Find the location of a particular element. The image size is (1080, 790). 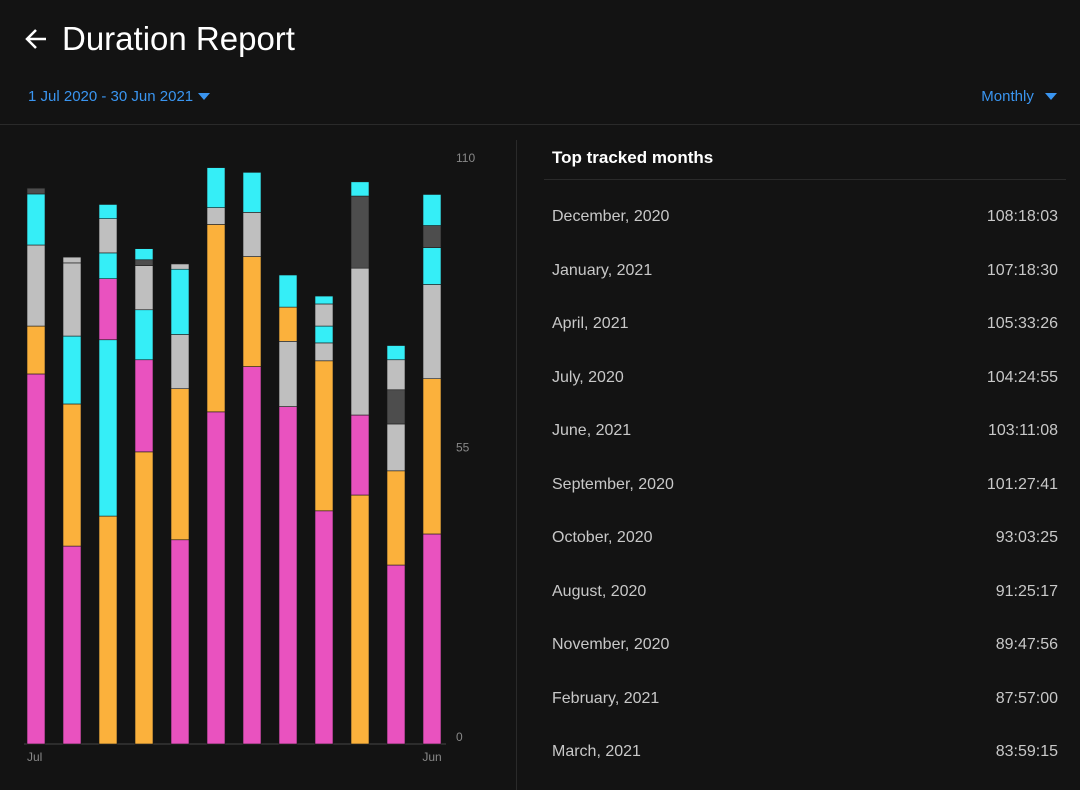

list-row: September, 2020 101:27:41 is located at coordinates (805, 485).